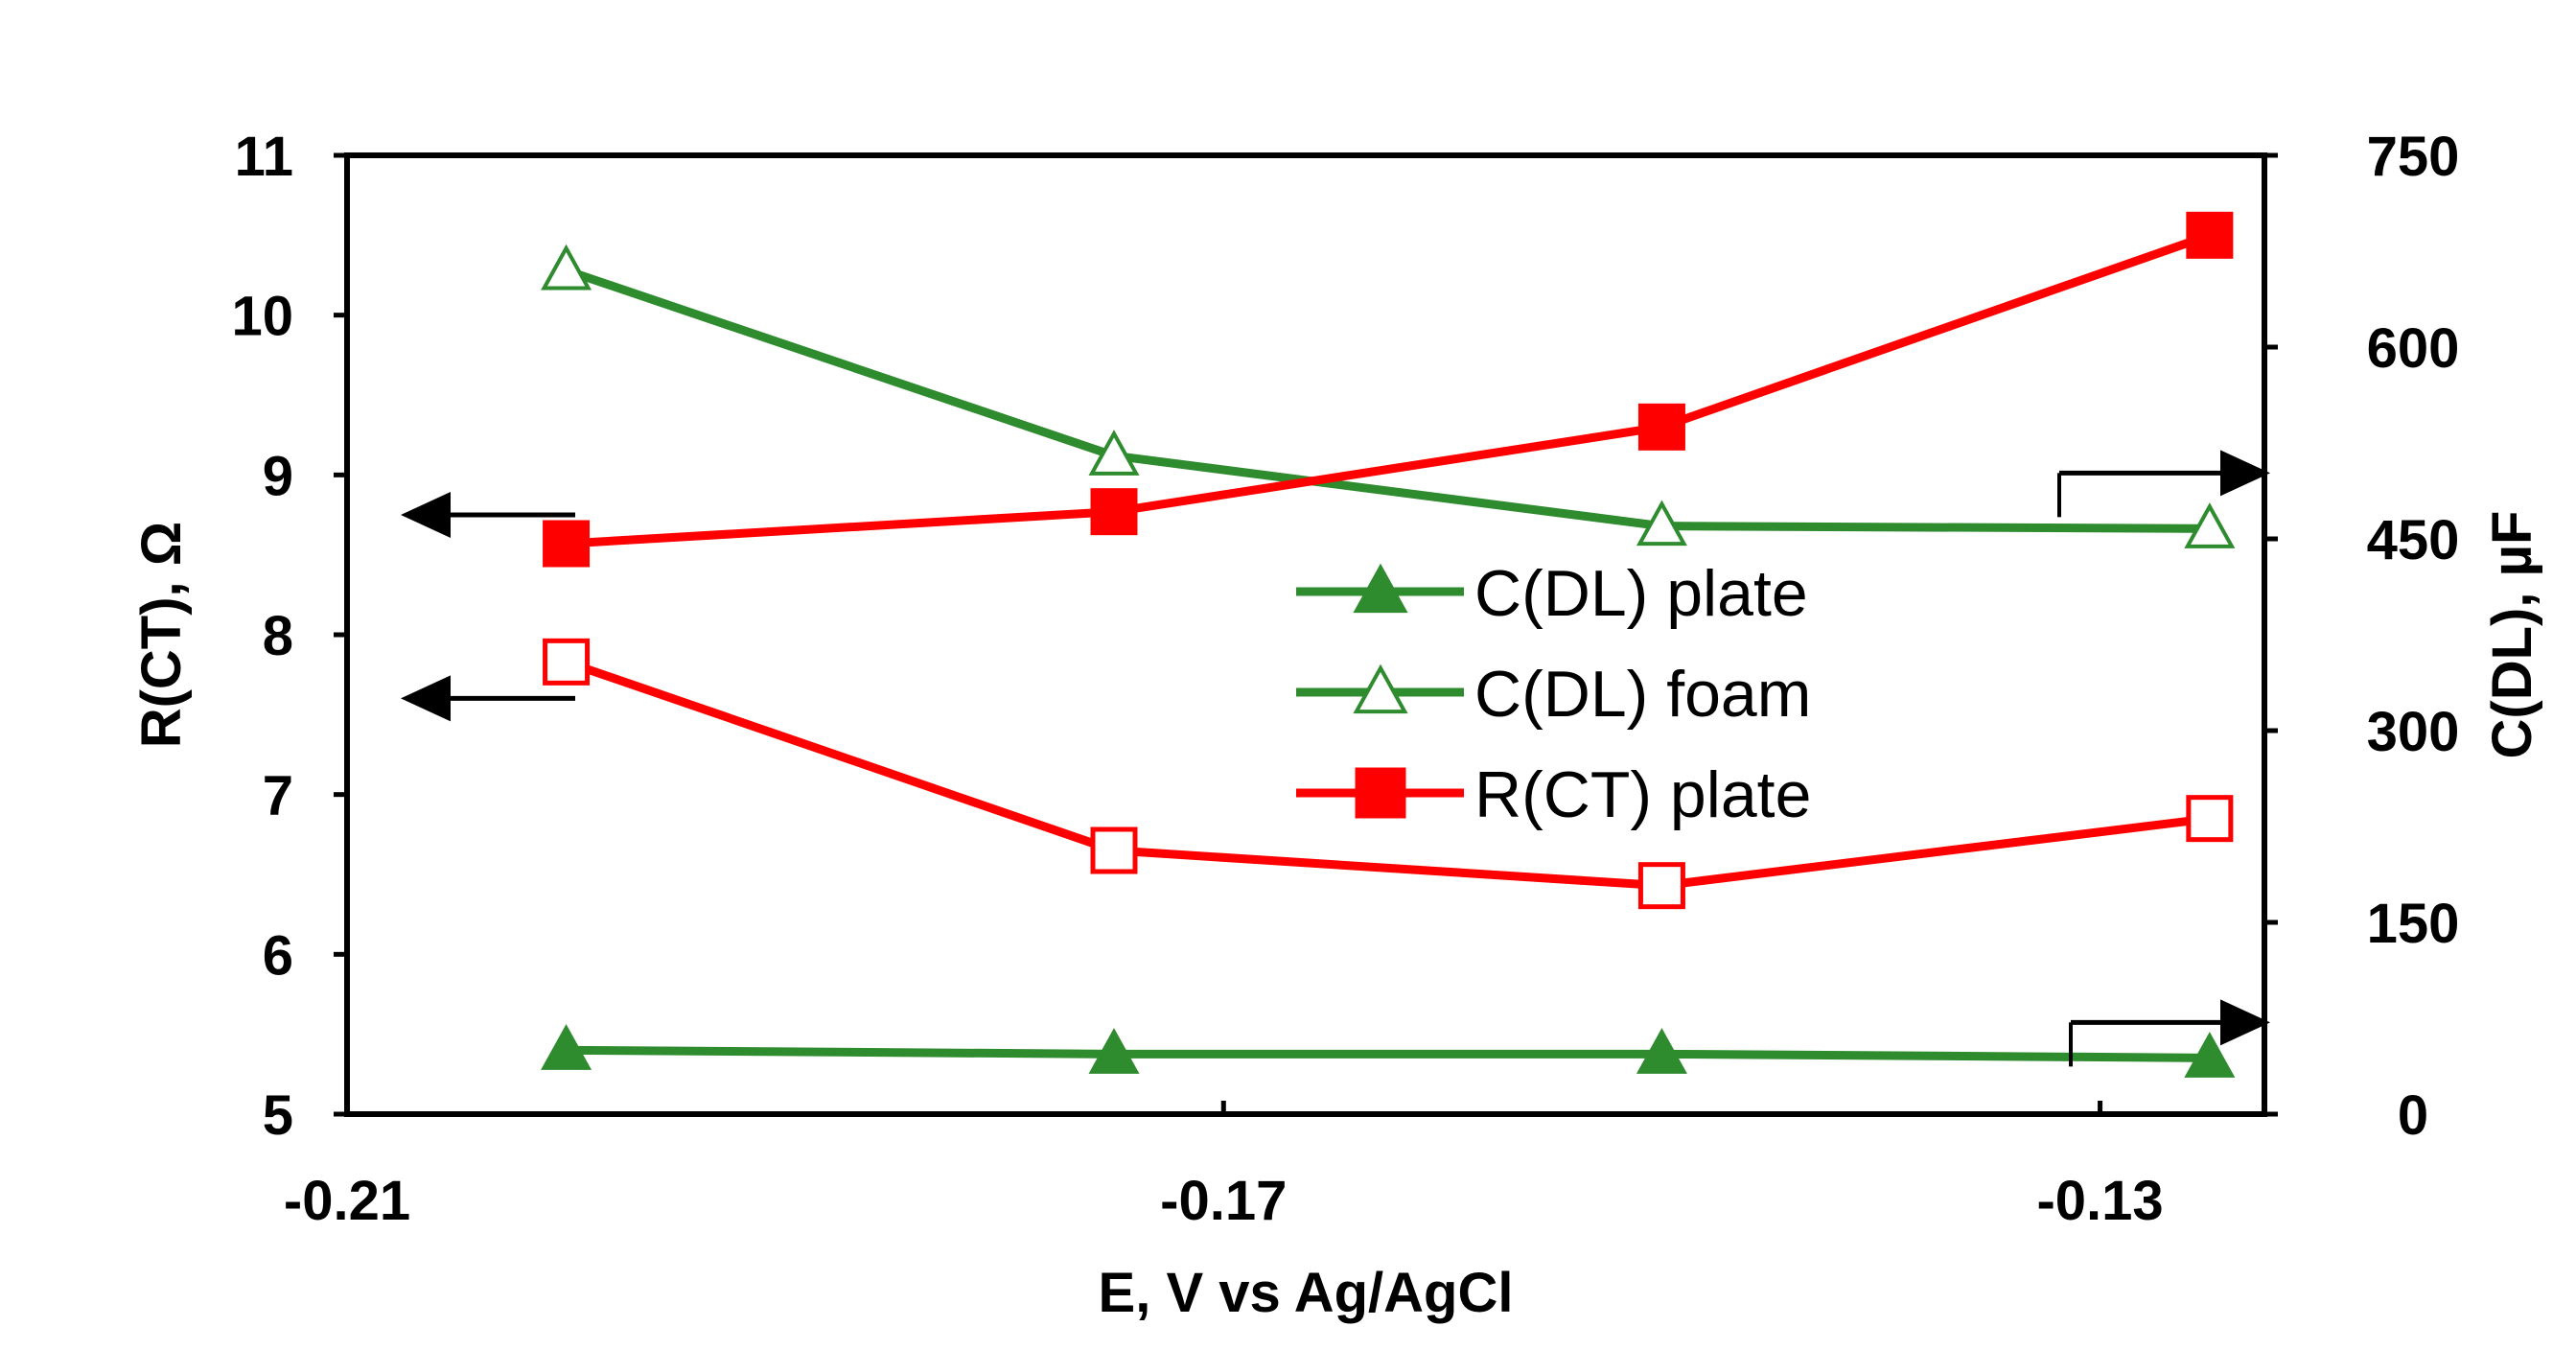  Describe the element at coordinates (1307, 1293) in the screenshot. I see `x-axis-title: E, V vs Ag/AgCl` at that location.